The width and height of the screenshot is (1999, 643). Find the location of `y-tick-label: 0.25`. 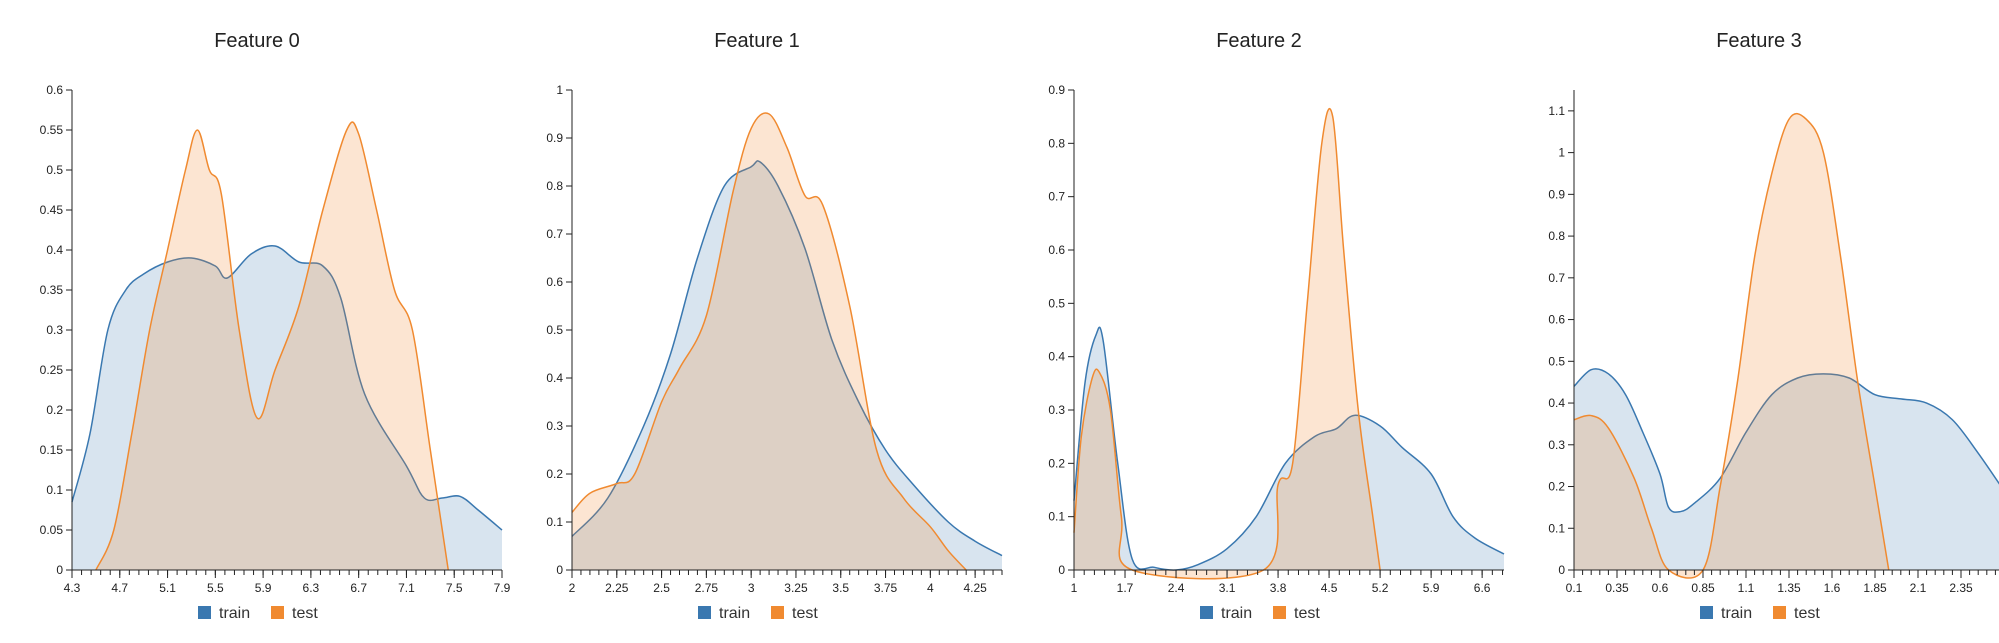

y-tick-label: 0.25 is located at coordinates (52, 370).